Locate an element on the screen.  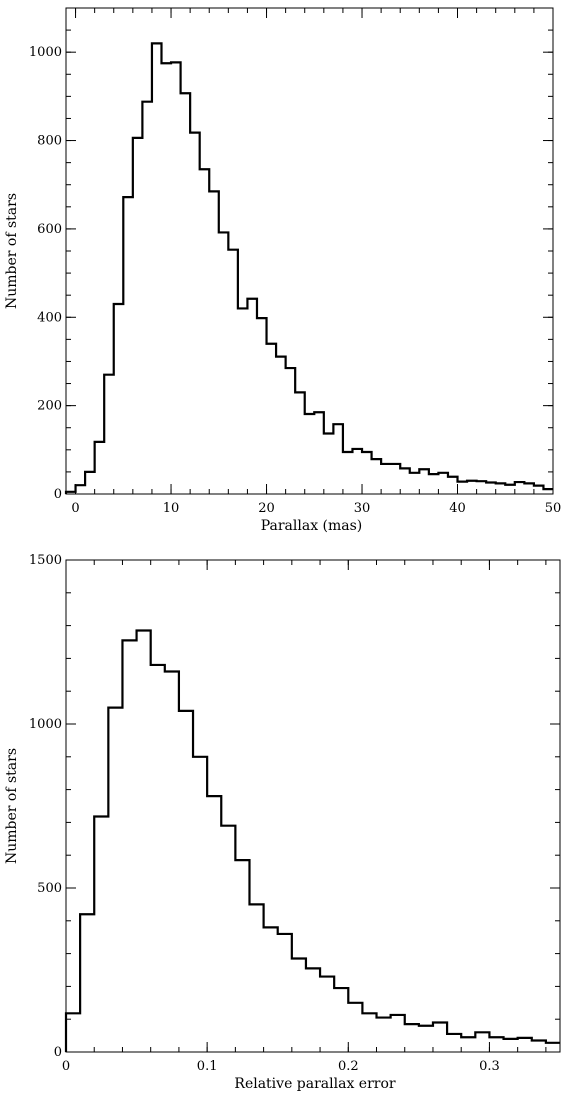
x-axis-label: Parallax (mas) is located at coordinates (312, 526).